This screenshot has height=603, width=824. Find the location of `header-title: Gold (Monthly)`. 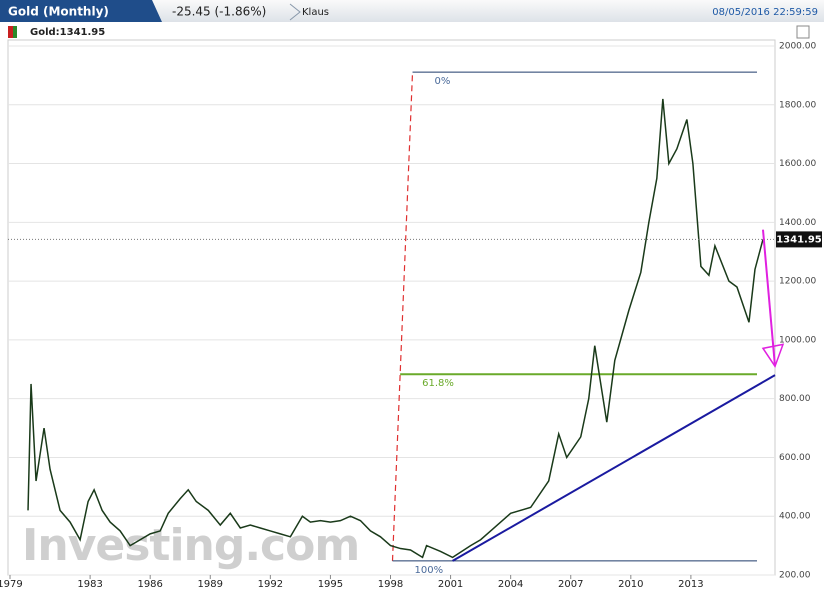

header-title: Gold (Monthly) is located at coordinates (58, 12).